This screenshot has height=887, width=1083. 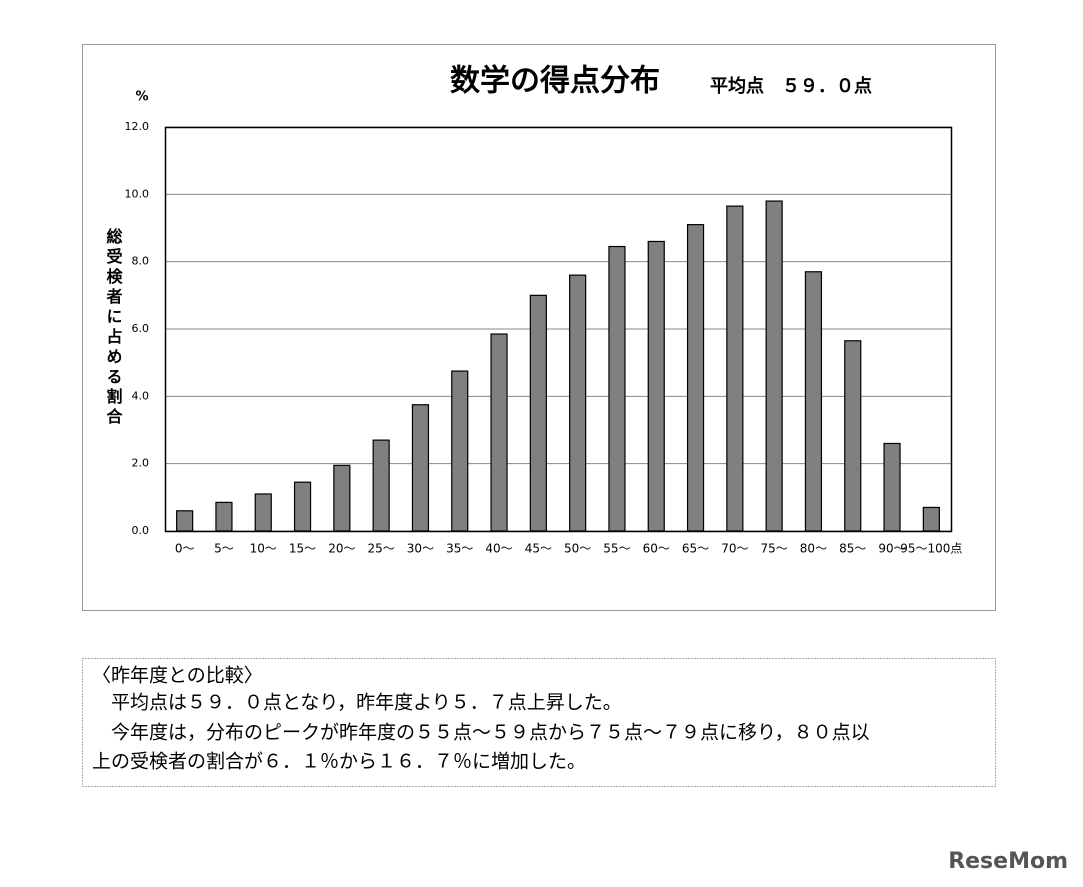 What do you see at coordinates (656, 549) in the screenshot?
I see `x-tick-label: 60～` at bounding box center [656, 549].